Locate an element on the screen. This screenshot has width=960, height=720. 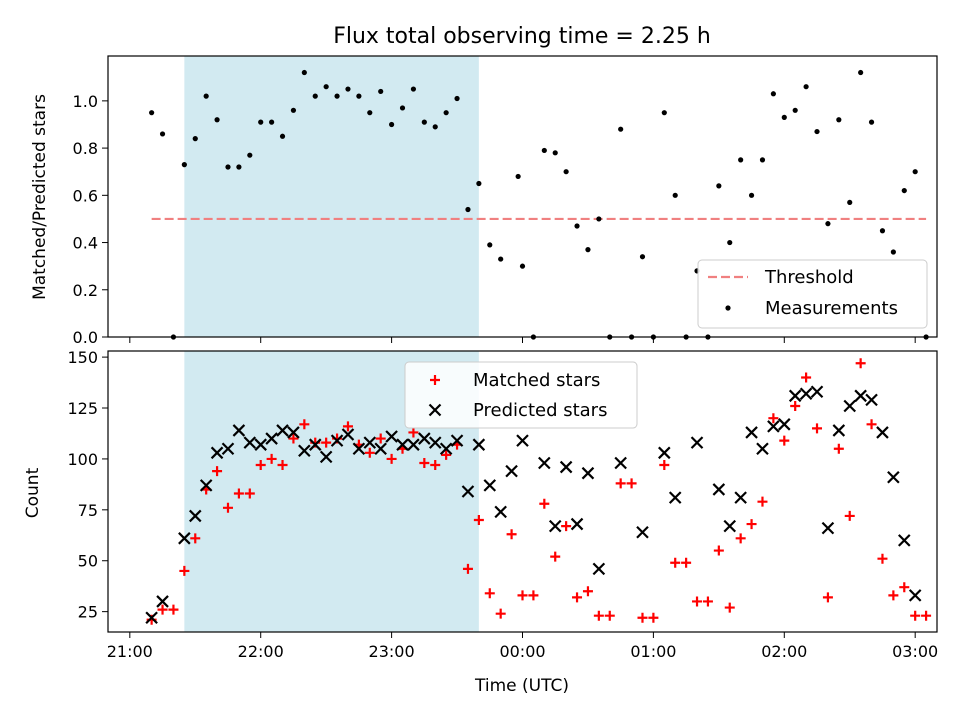
x-tick-label: 01:00 is located at coordinates (653, 651).